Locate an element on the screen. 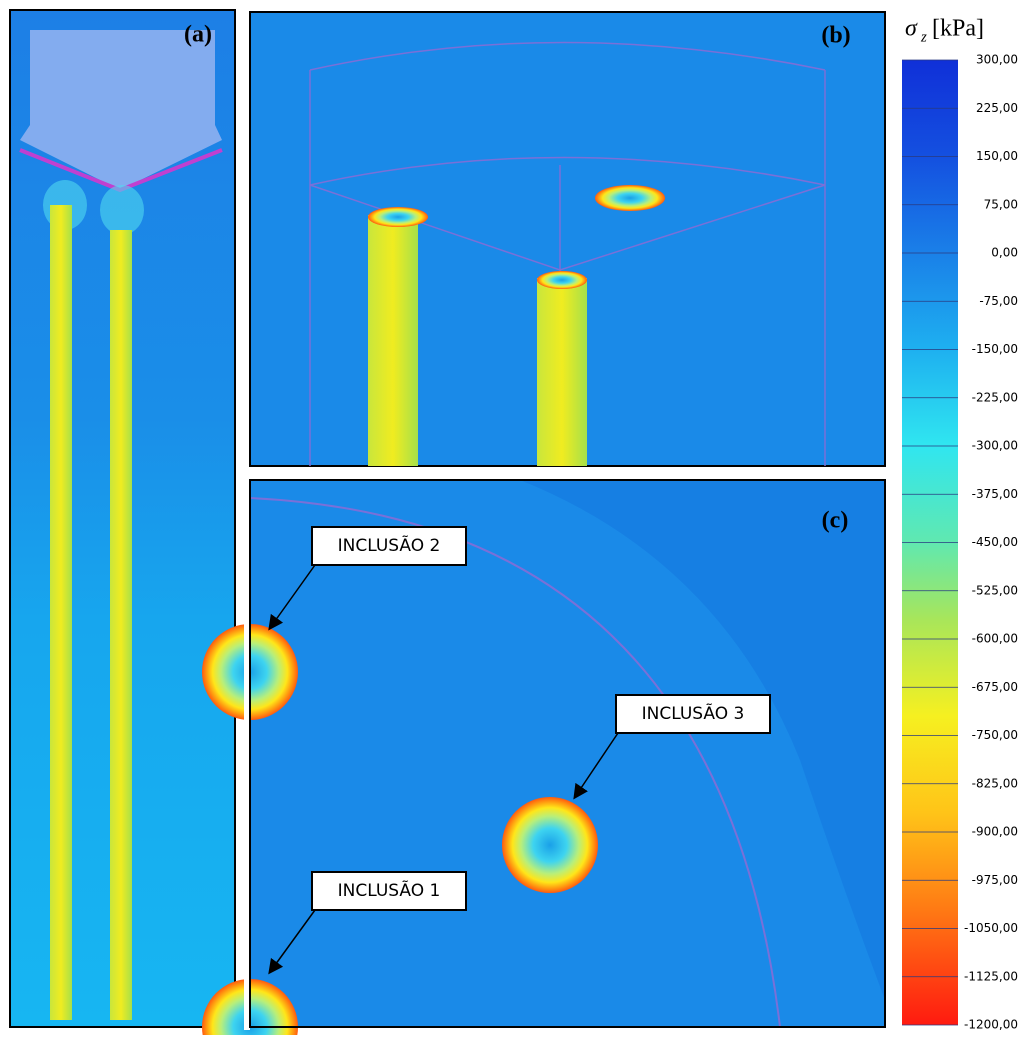 The image size is (1021, 1040). colorbar-tick-label: -600,00 is located at coordinates (995, 639).